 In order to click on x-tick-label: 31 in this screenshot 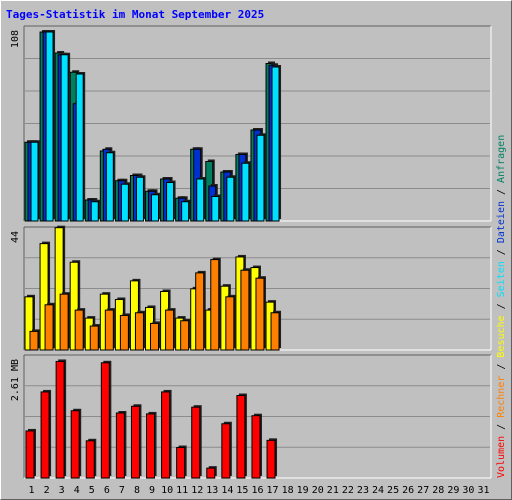, I will do `click(483, 490)`.